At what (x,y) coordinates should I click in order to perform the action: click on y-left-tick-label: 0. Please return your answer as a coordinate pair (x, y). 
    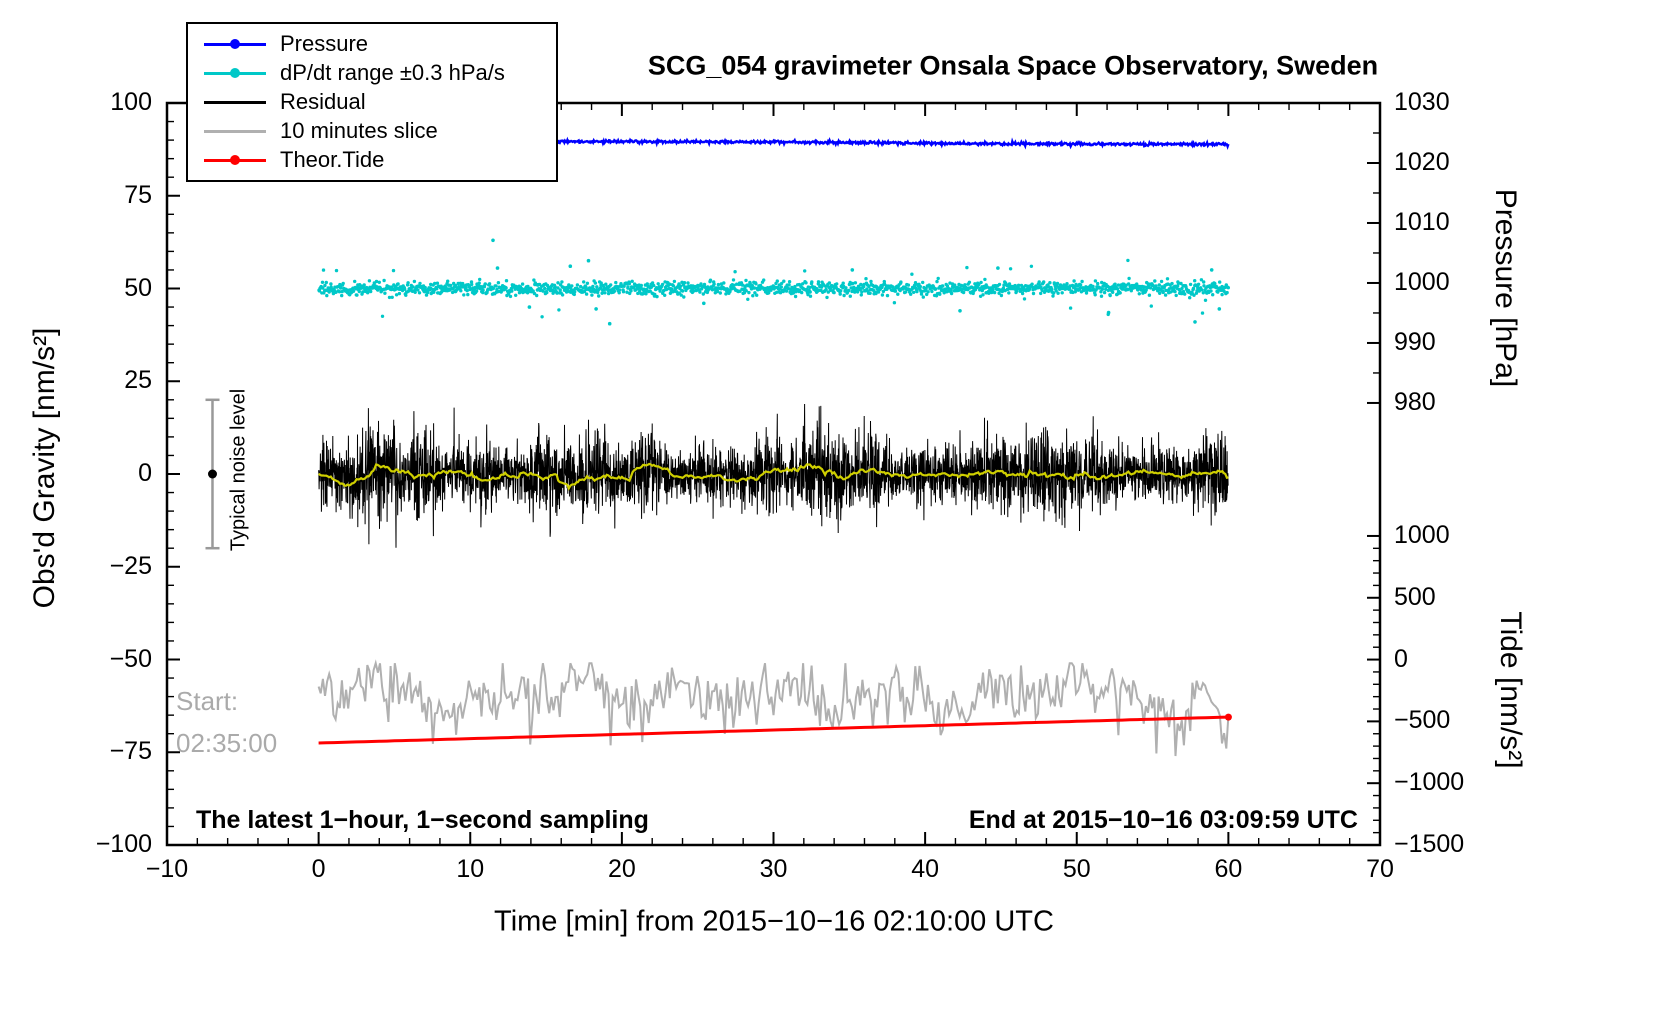
    Looking at the image, I should click on (145, 473).